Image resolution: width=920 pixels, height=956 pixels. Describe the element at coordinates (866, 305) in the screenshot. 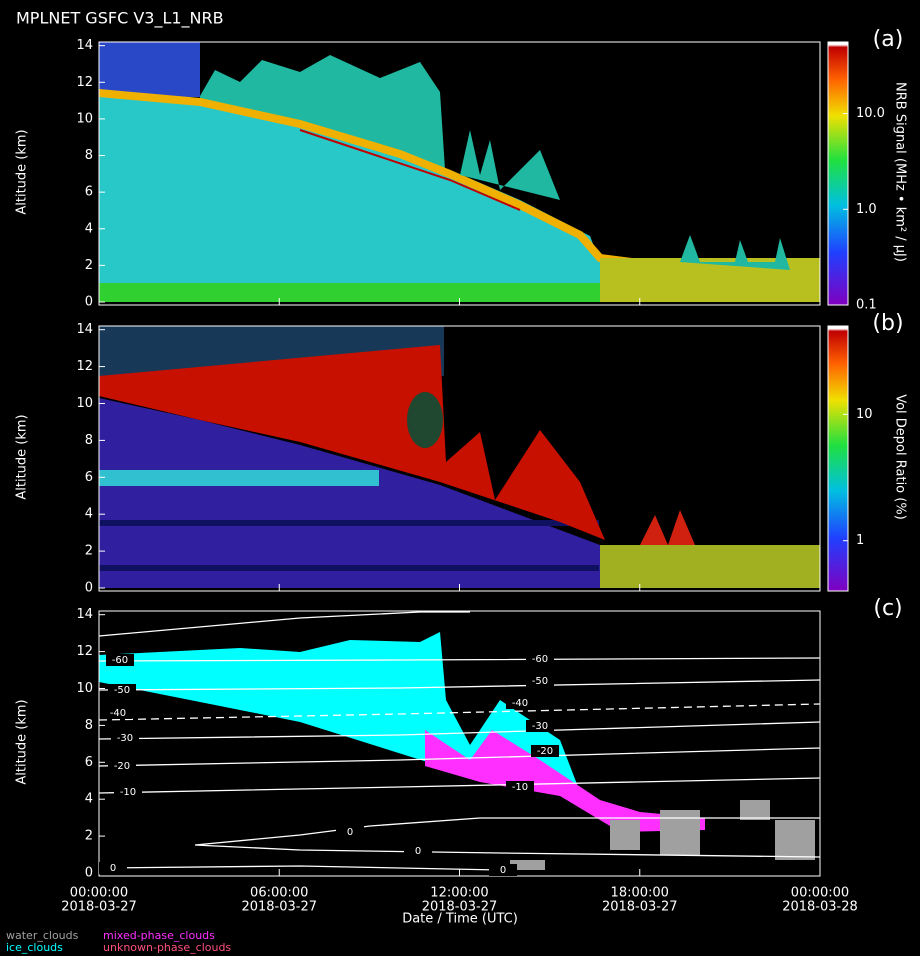

I see `colorbar-tick-label: 0.1` at that location.